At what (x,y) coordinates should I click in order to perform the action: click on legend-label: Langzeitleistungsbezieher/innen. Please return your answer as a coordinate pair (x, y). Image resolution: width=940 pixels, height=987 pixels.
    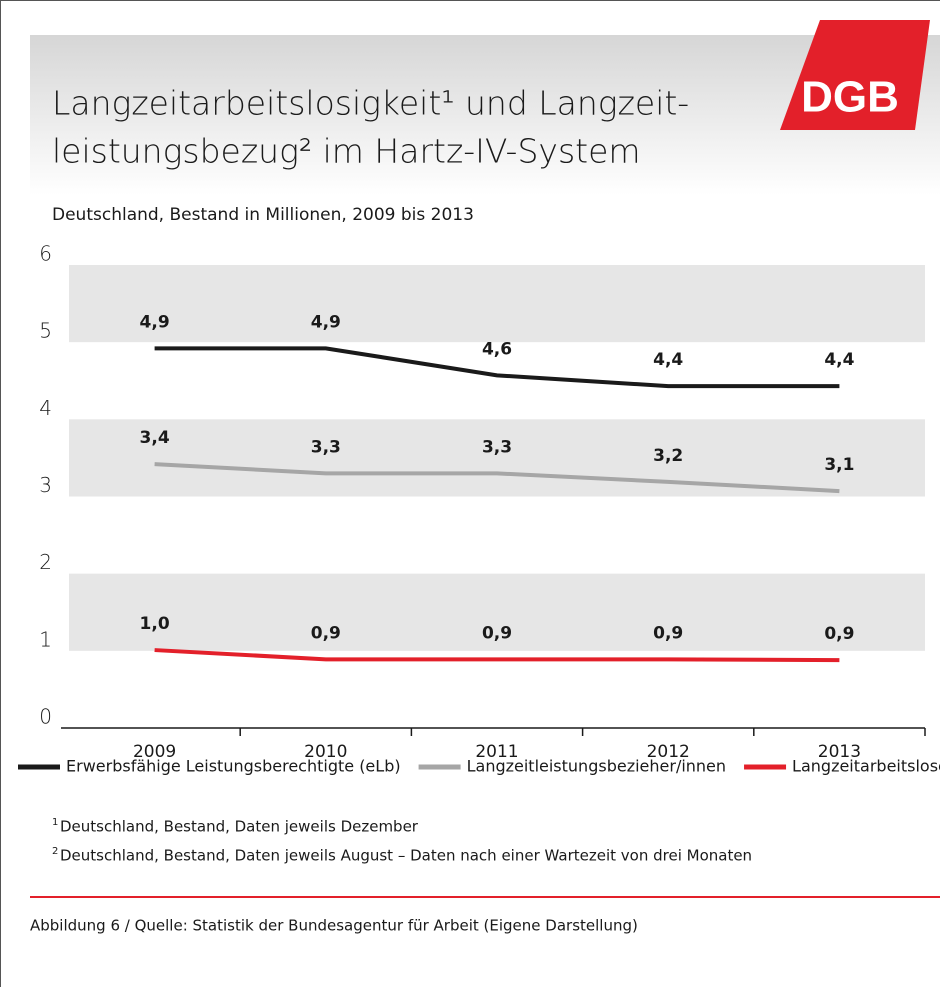
    Looking at the image, I should click on (596, 766).